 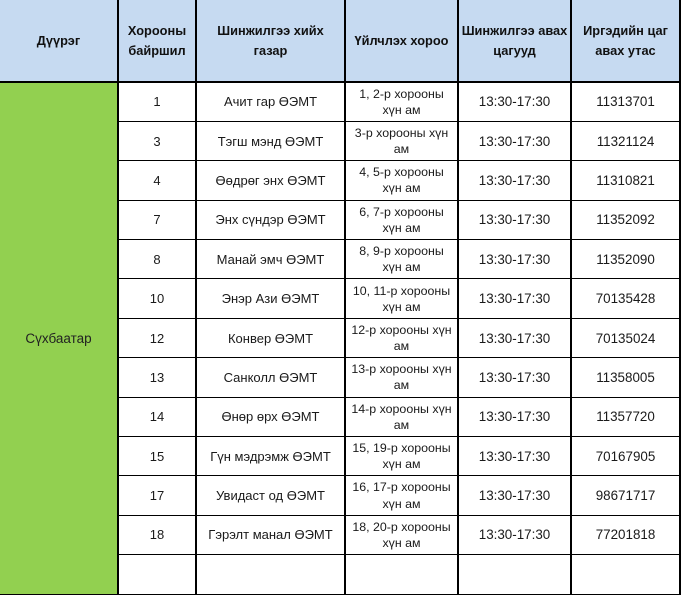 What do you see at coordinates (401, 41) in the screenshot?
I see `column-header-khoroo: Үйлчлэх хороо` at bounding box center [401, 41].